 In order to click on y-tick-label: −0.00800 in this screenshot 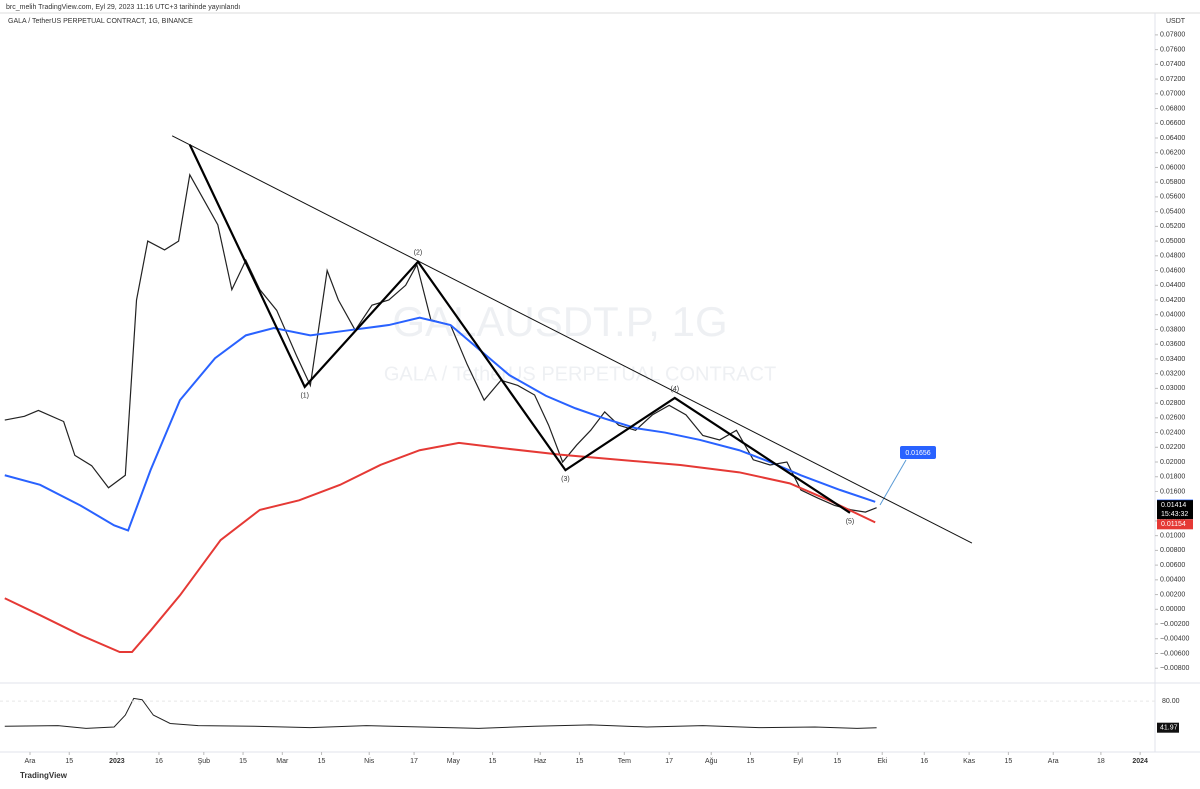, I will do `click(1174, 668)`.